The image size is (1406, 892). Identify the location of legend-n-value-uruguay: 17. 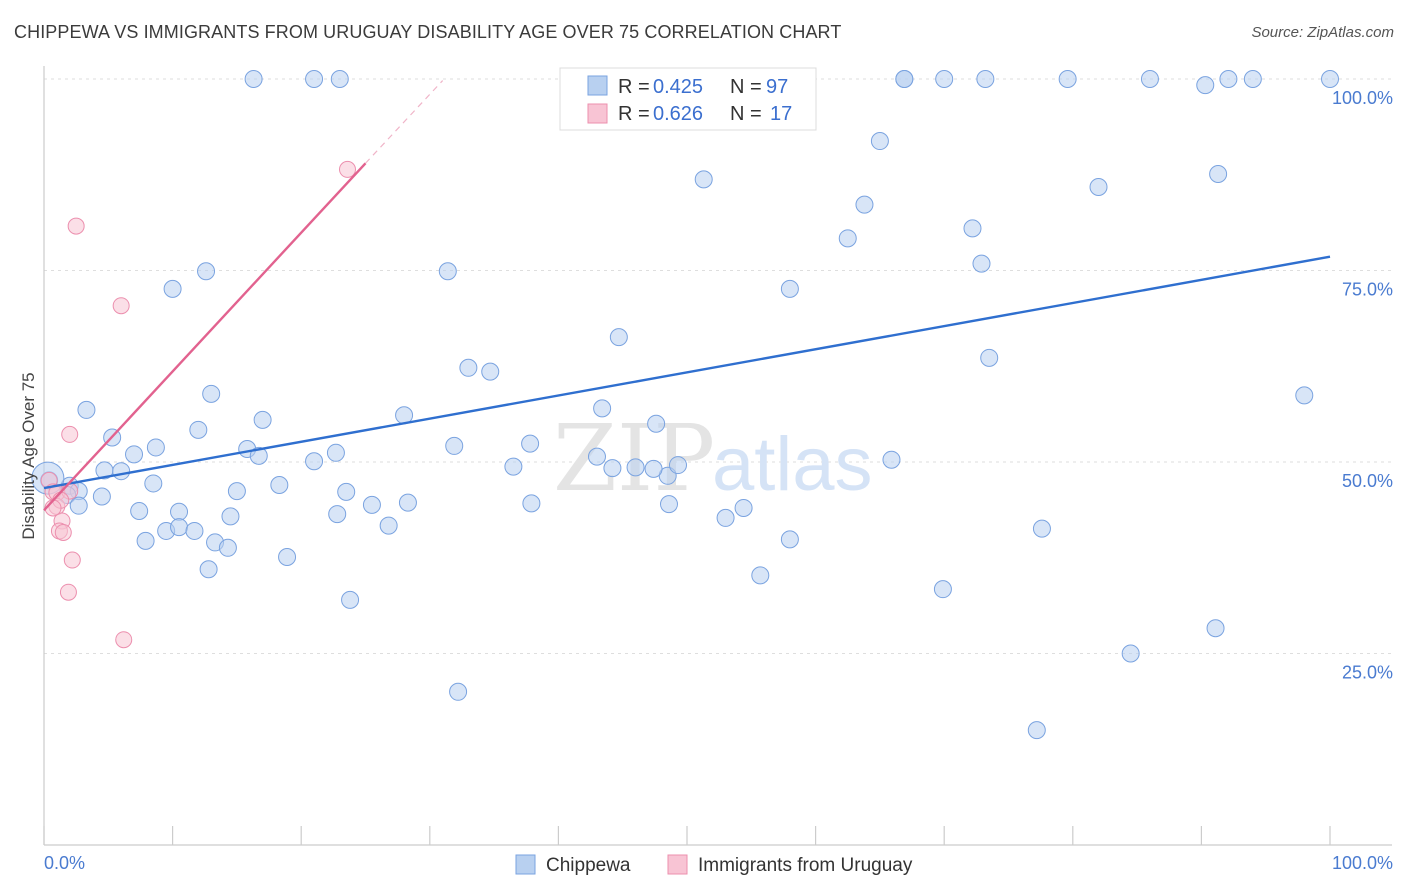
(781, 114).